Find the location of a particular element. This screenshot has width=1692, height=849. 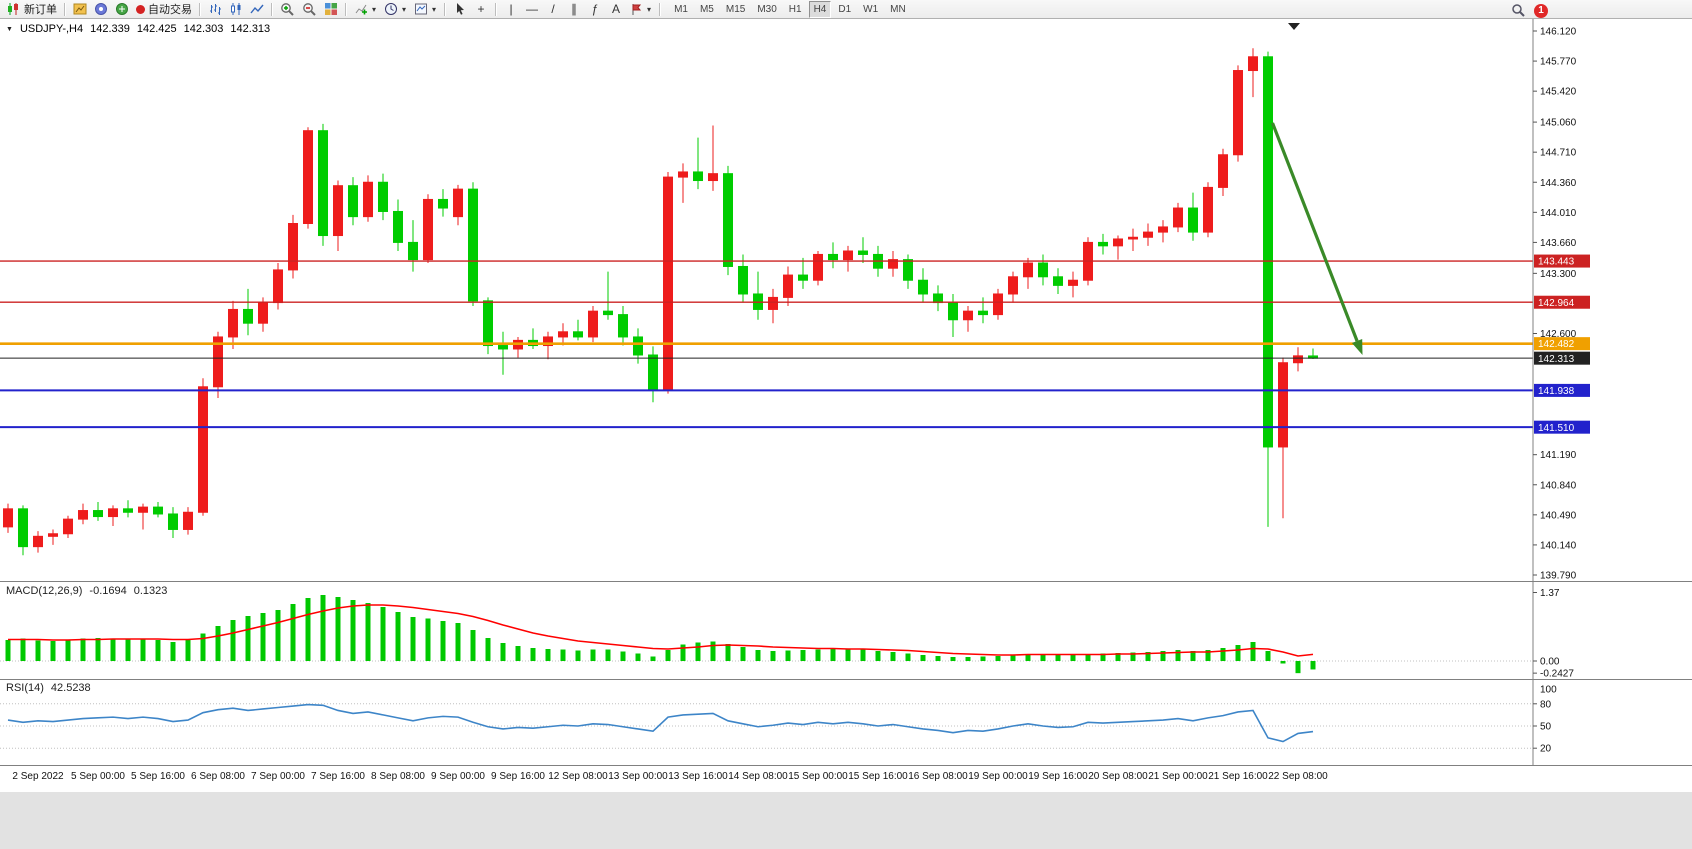

notification-badge: 1 is located at coordinates (1541, 10).